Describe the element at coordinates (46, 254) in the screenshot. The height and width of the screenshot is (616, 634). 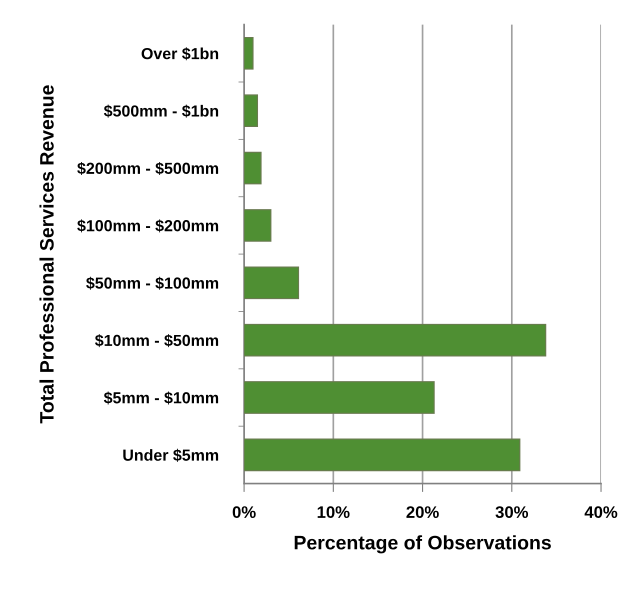
I see `y-axis-title: Total Professional Services Revenue` at that location.